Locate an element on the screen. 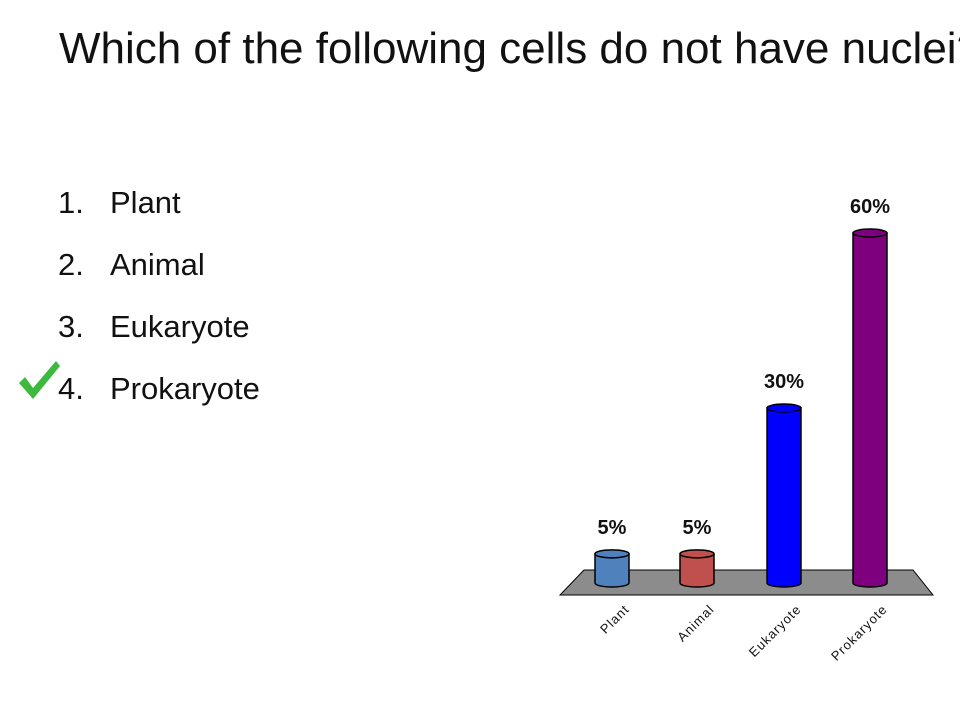  category-label: Eukaryote is located at coordinates (775, 631).